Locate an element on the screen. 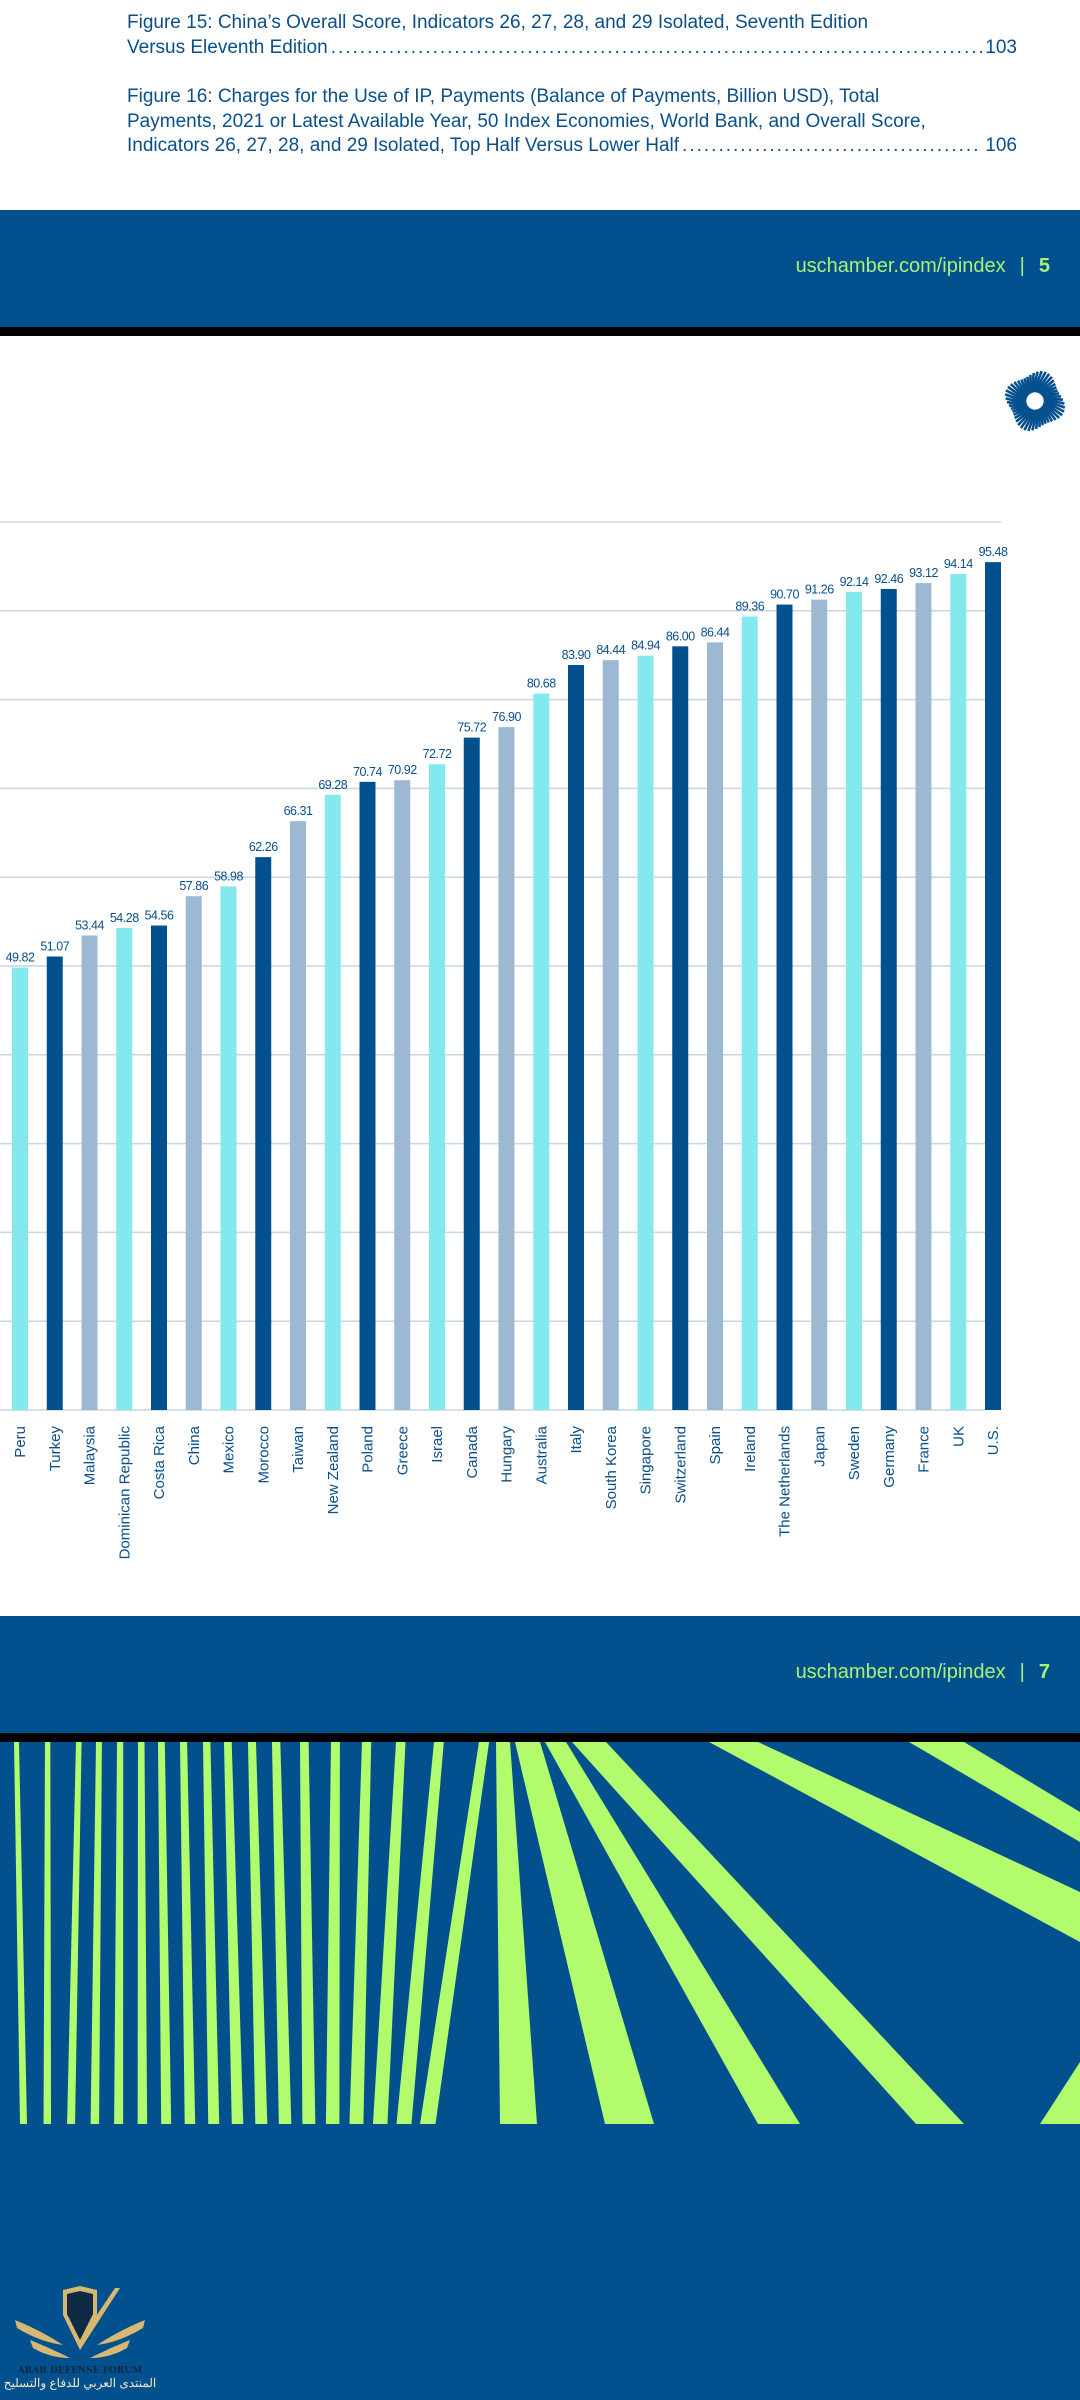 The height and width of the screenshot is (2400, 1080). value-label: 86.44 is located at coordinates (715, 632).